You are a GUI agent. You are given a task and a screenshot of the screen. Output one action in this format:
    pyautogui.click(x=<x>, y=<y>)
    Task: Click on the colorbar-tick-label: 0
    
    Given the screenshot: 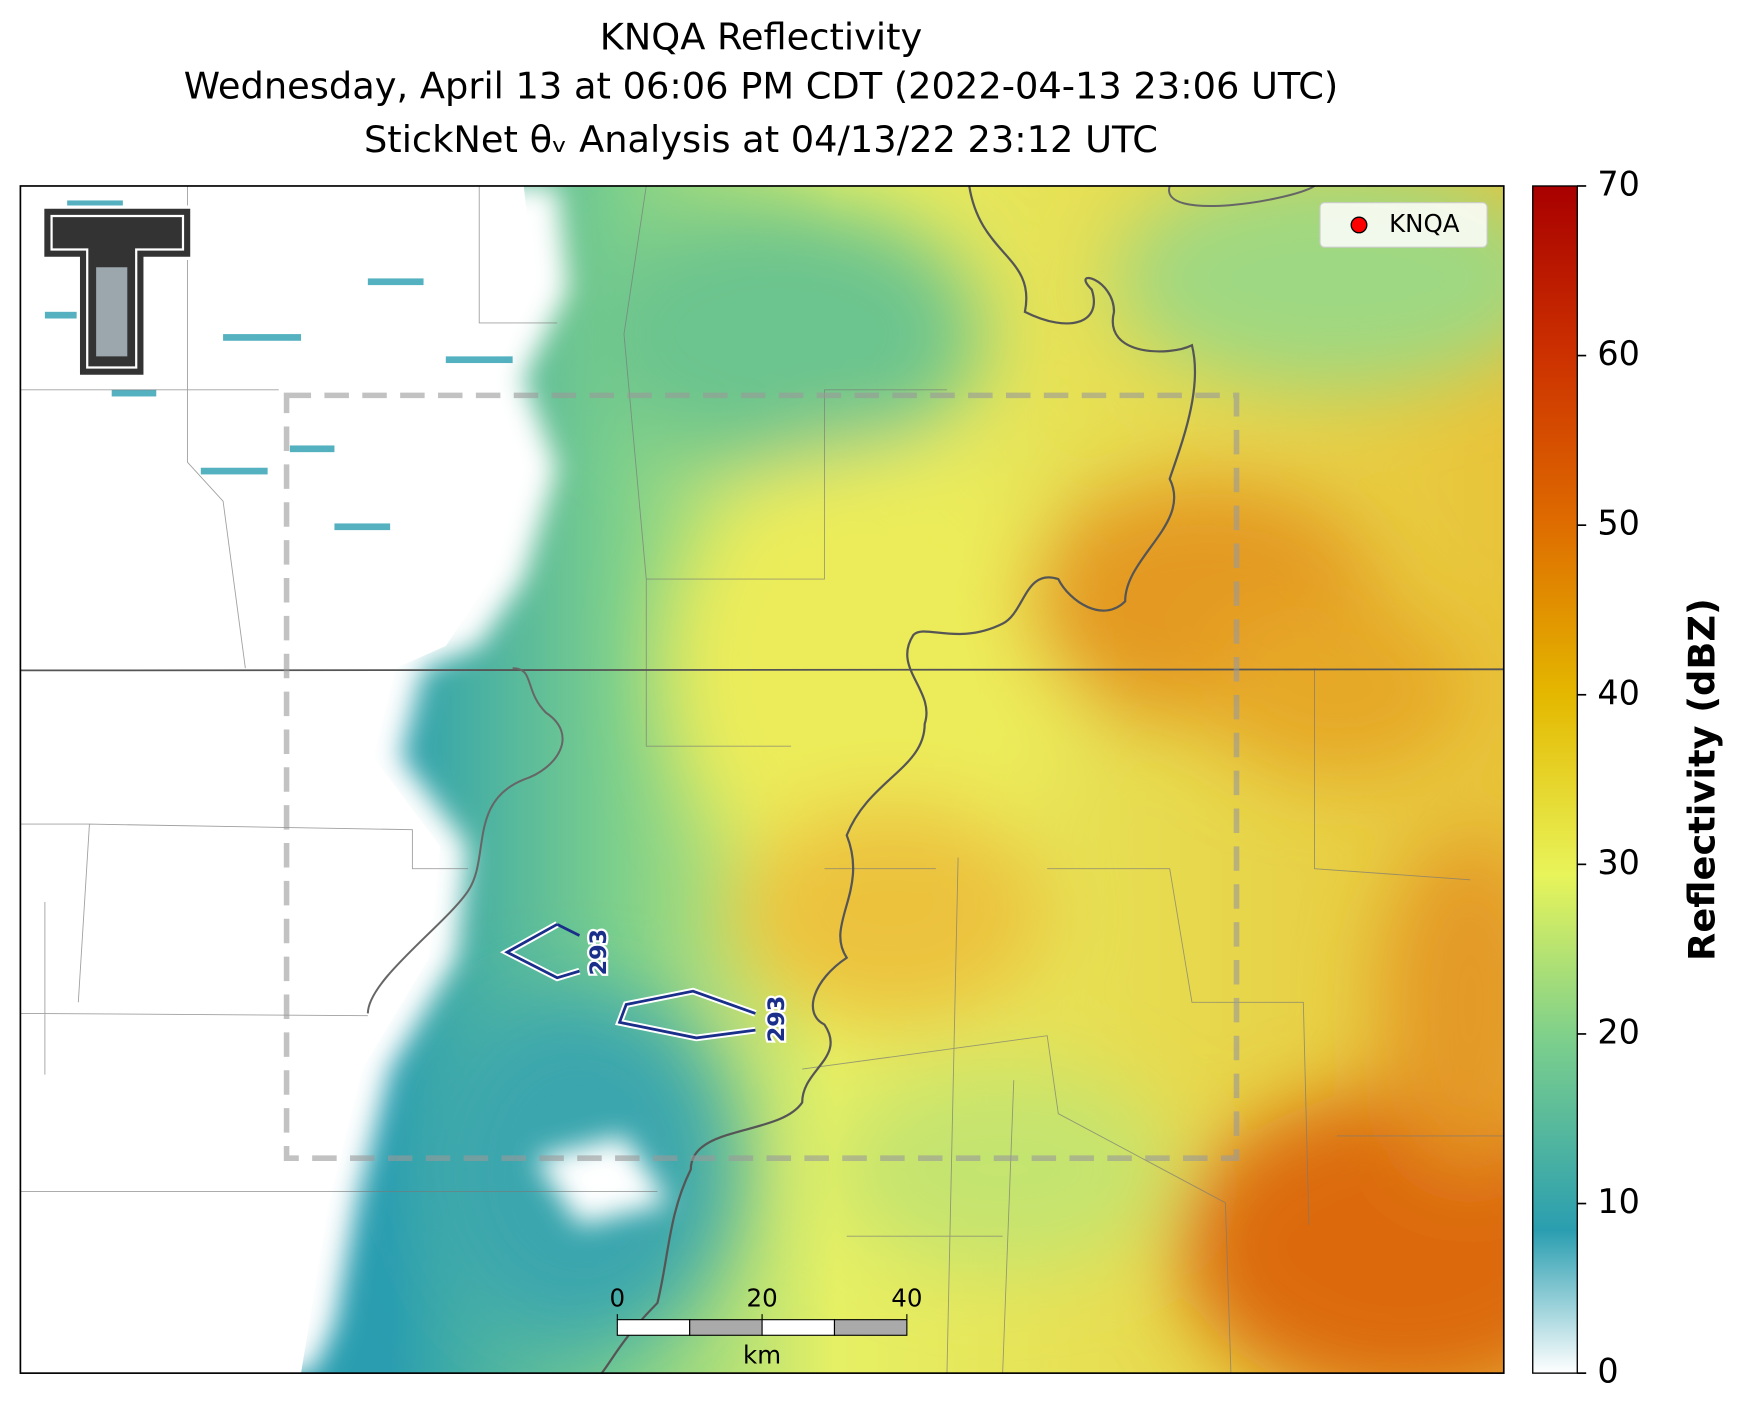 What is the action you would take?
    pyautogui.click(x=1607, y=1371)
    